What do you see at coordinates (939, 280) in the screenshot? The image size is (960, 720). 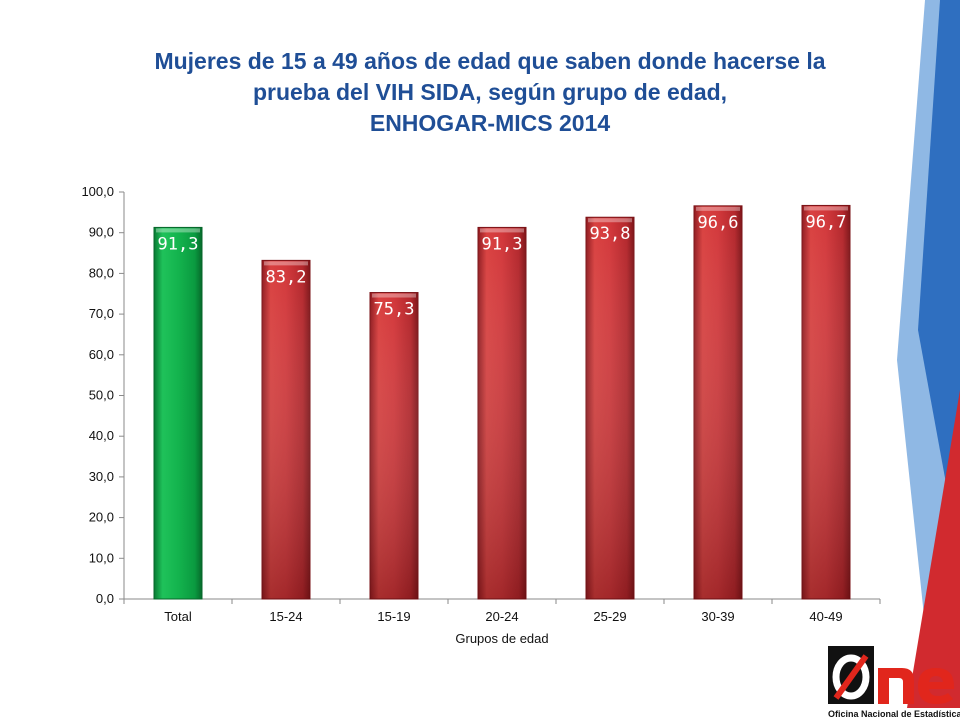 I see `ribbon-blue` at bounding box center [939, 280].